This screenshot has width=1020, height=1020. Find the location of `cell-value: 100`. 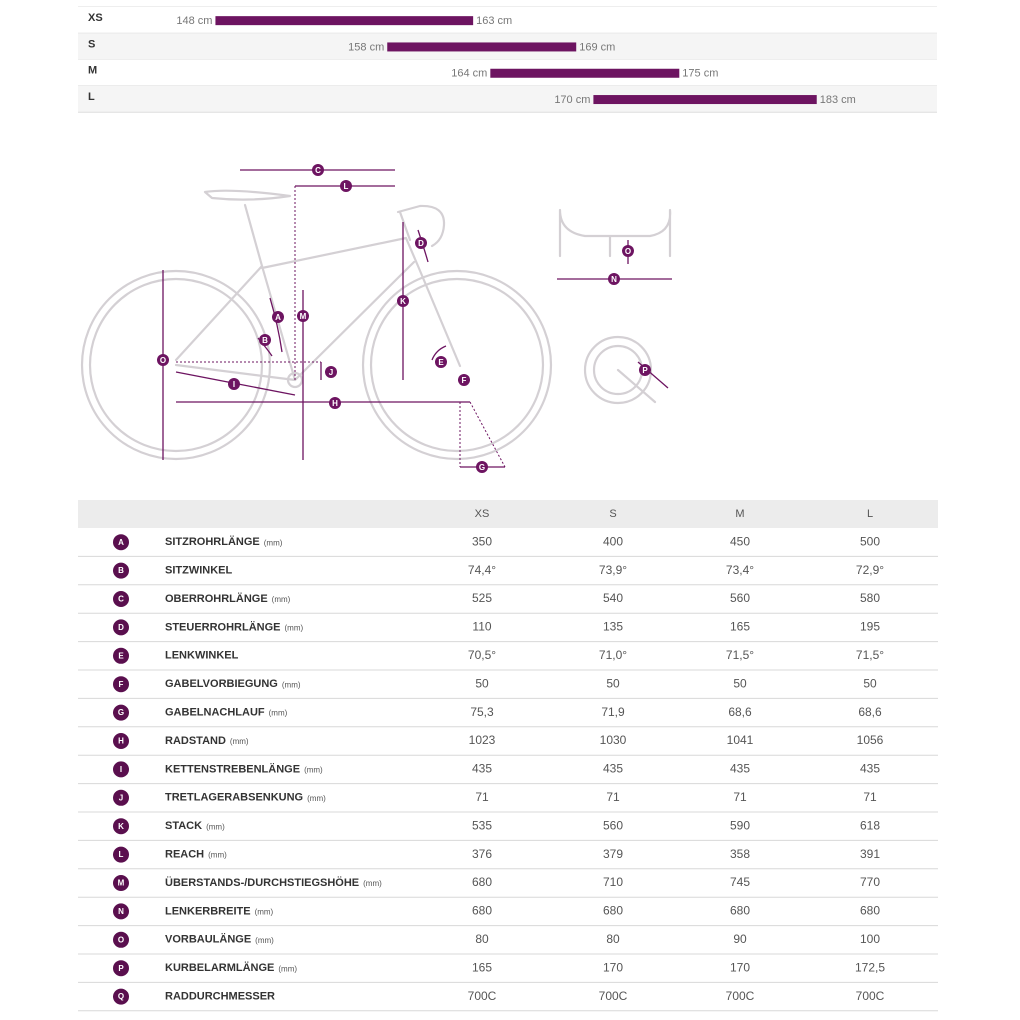

cell-value: 100 is located at coordinates (870, 939).